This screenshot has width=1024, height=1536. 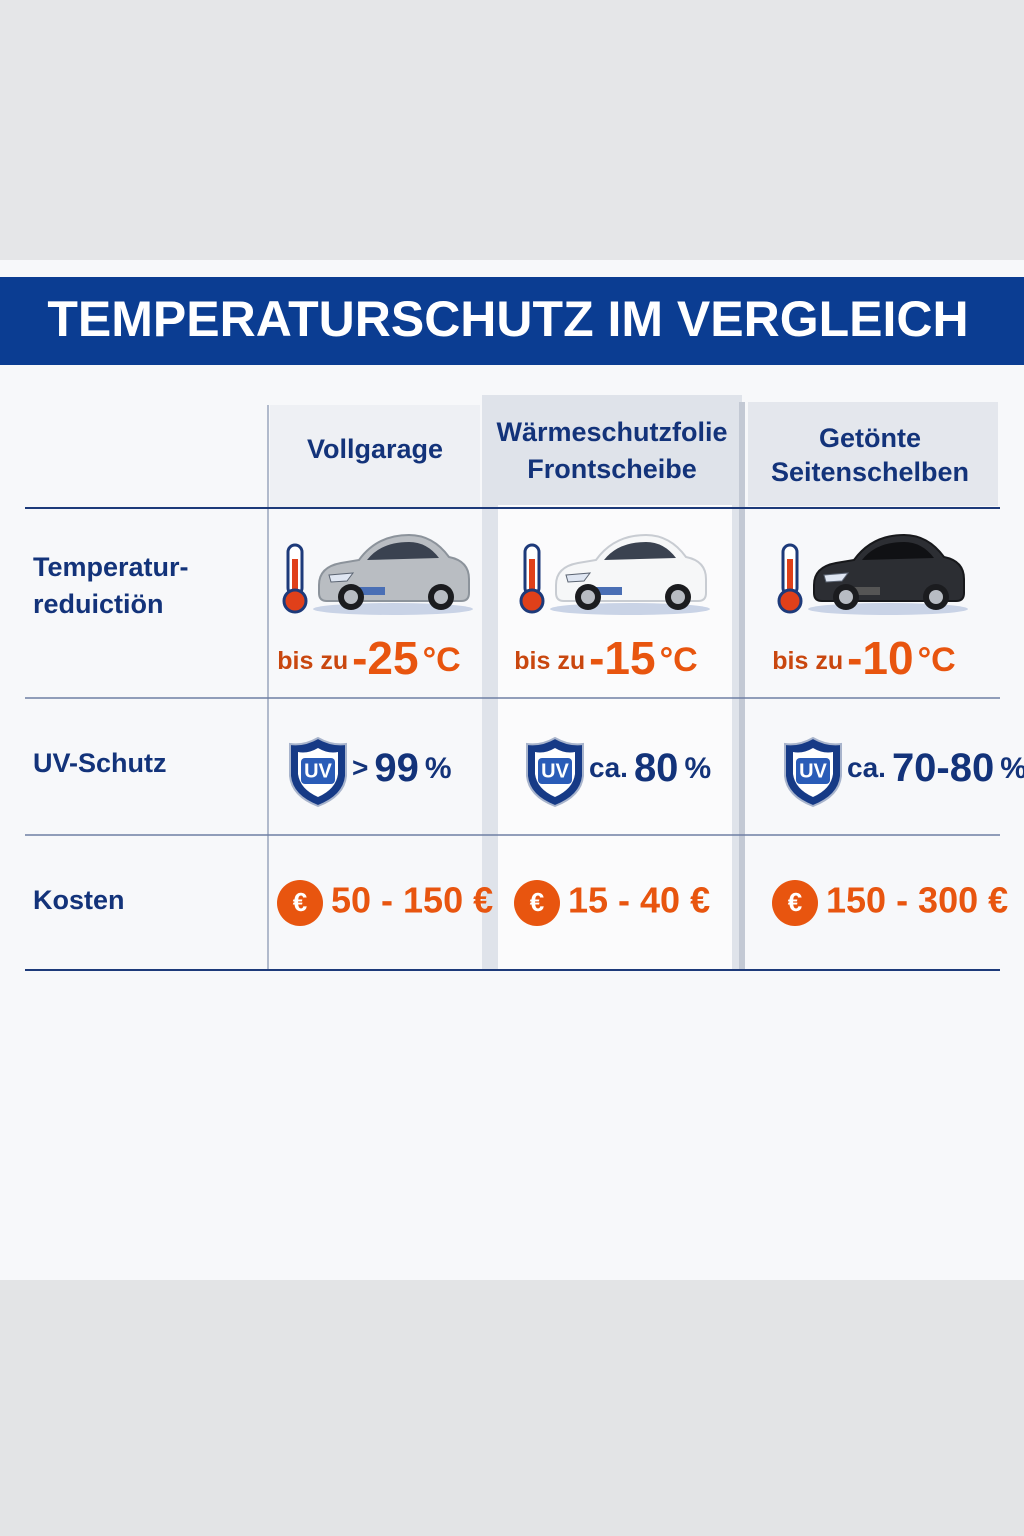 What do you see at coordinates (870, 438) in the screenshot?
I see `column-header: Getönte` at bounding box center [870, 438].